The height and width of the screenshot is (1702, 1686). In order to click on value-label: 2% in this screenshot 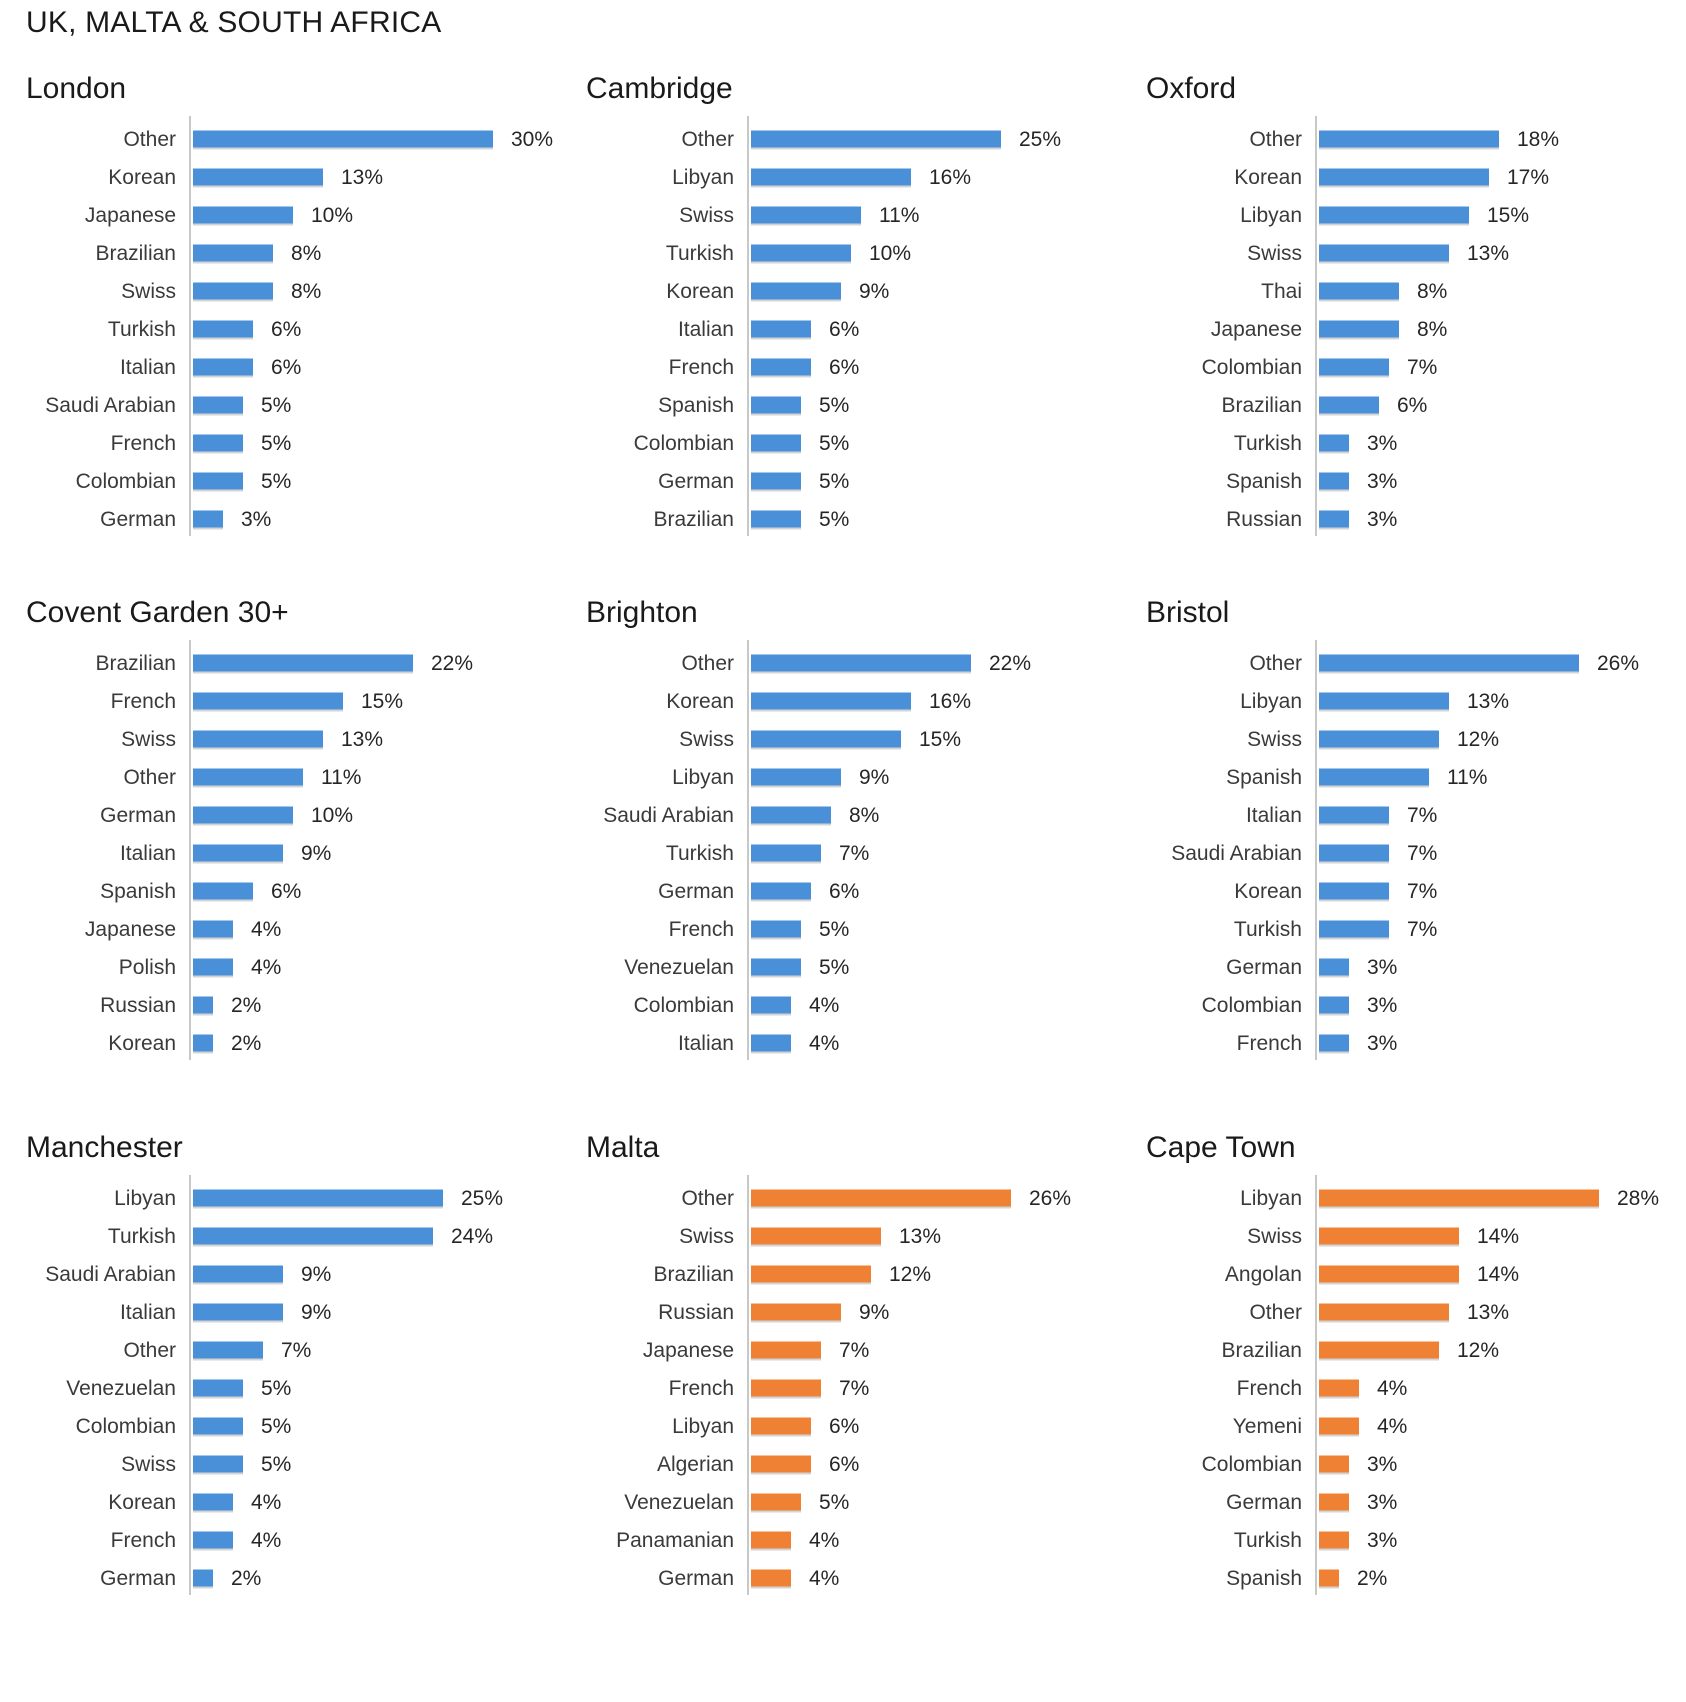, I will do `click(246, 1578)`.